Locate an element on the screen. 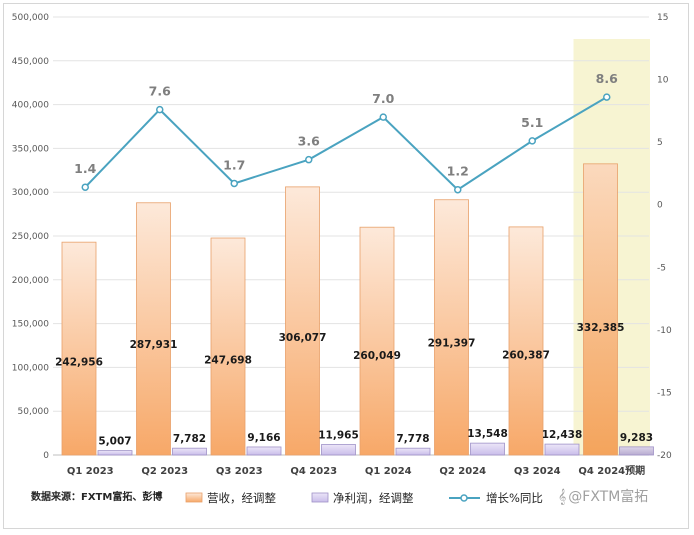  source-note: 数据来源：FXTM富拓、彭博 is located at coordinates (97, 497).